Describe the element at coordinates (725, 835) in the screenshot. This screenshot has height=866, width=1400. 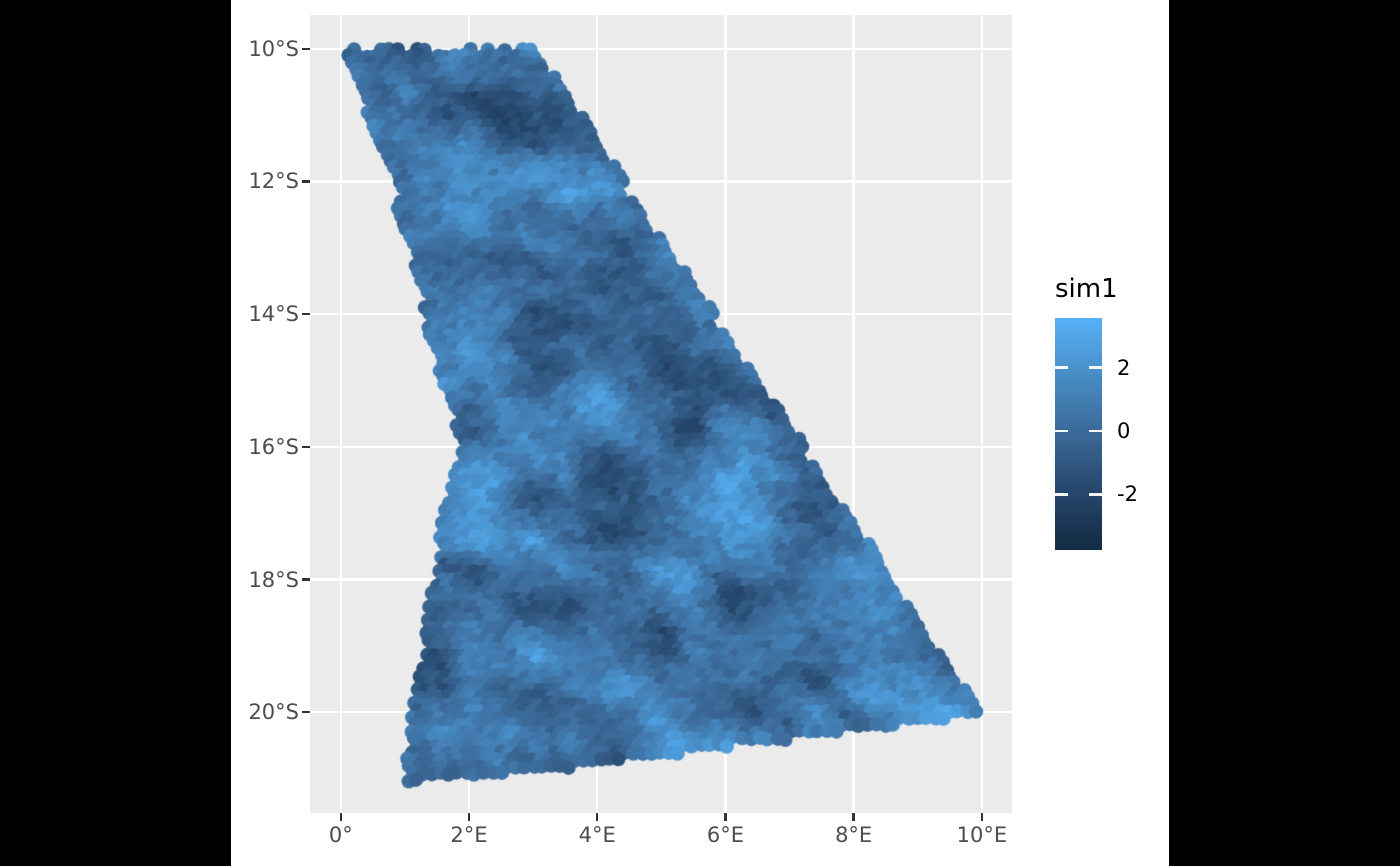
I see `x-tick-label: 6°E` at that location.